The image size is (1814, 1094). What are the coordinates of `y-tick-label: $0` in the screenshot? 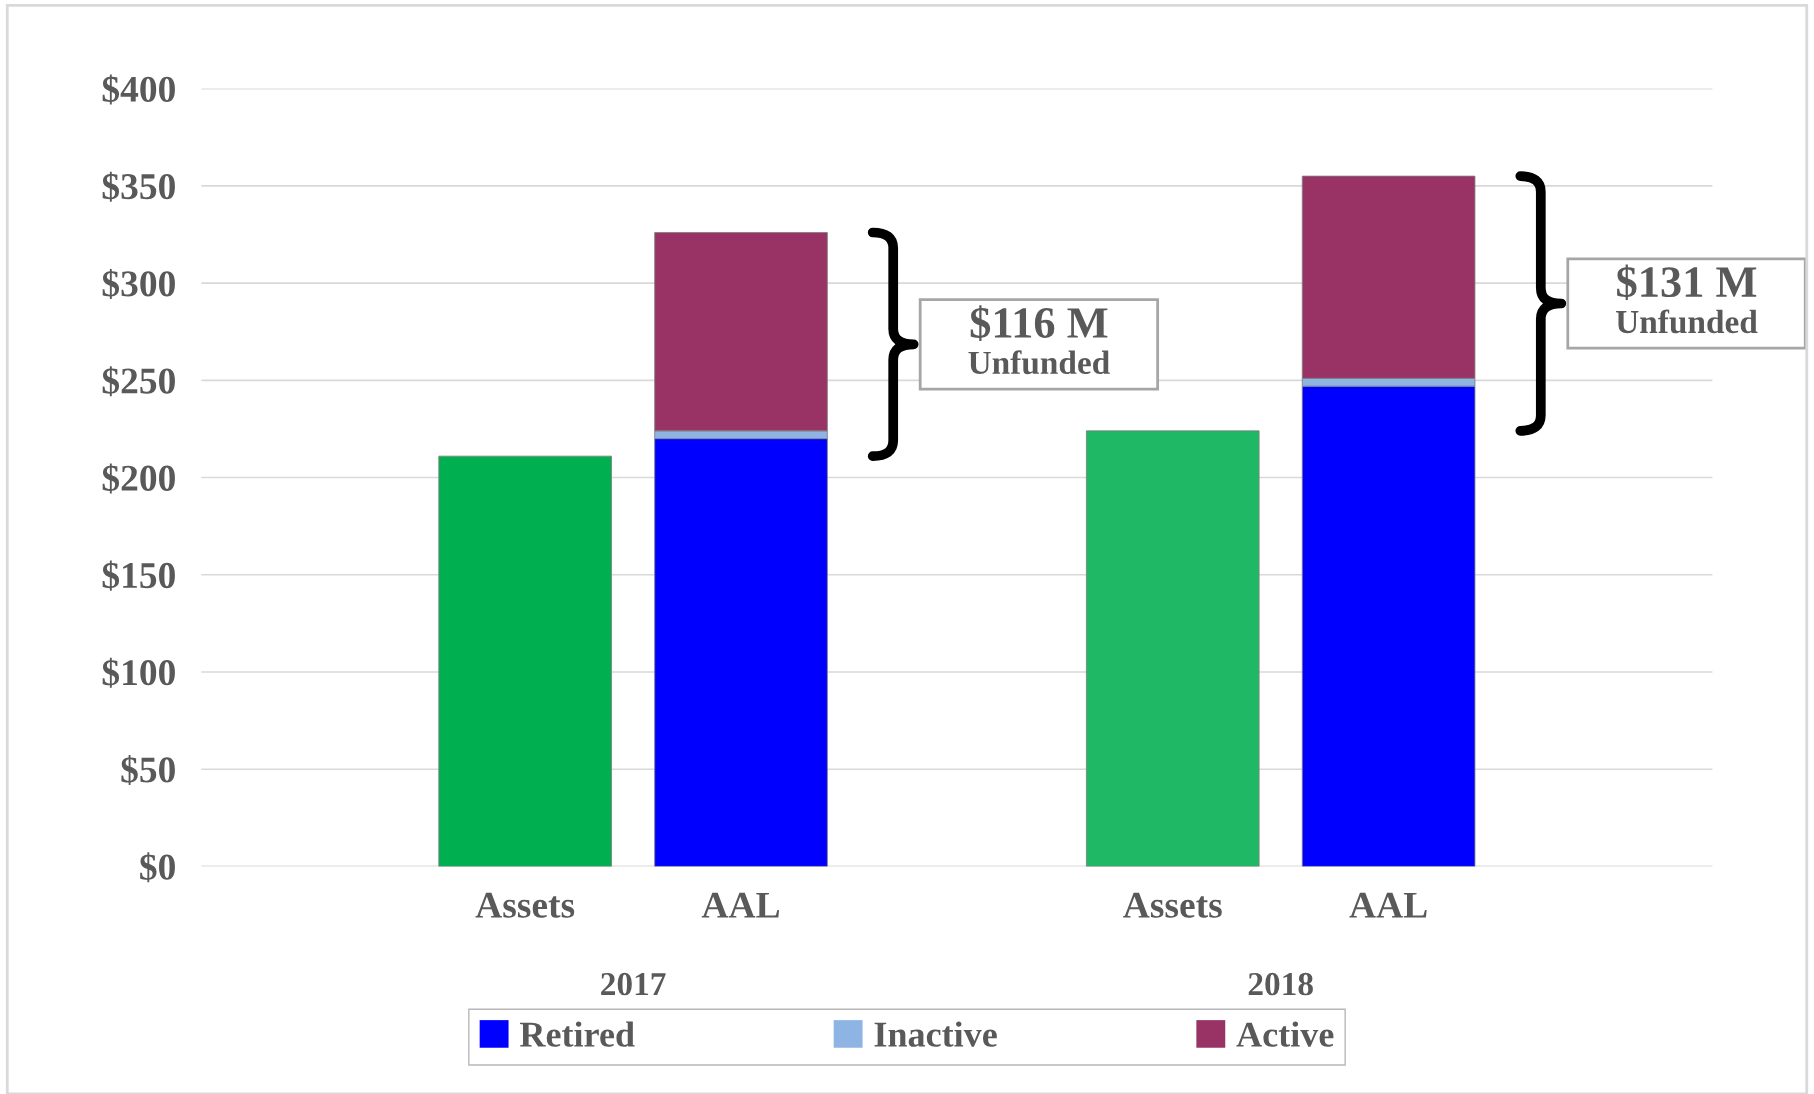 It's located at (157, 867).